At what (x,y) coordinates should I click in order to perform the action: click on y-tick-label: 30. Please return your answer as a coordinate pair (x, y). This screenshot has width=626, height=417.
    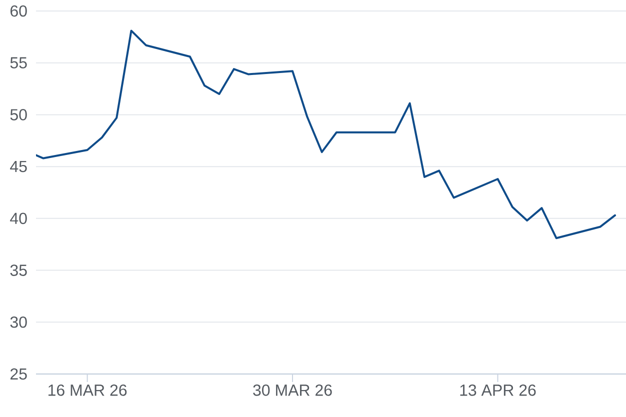
    Looking at the image, I should click on (18, 322).